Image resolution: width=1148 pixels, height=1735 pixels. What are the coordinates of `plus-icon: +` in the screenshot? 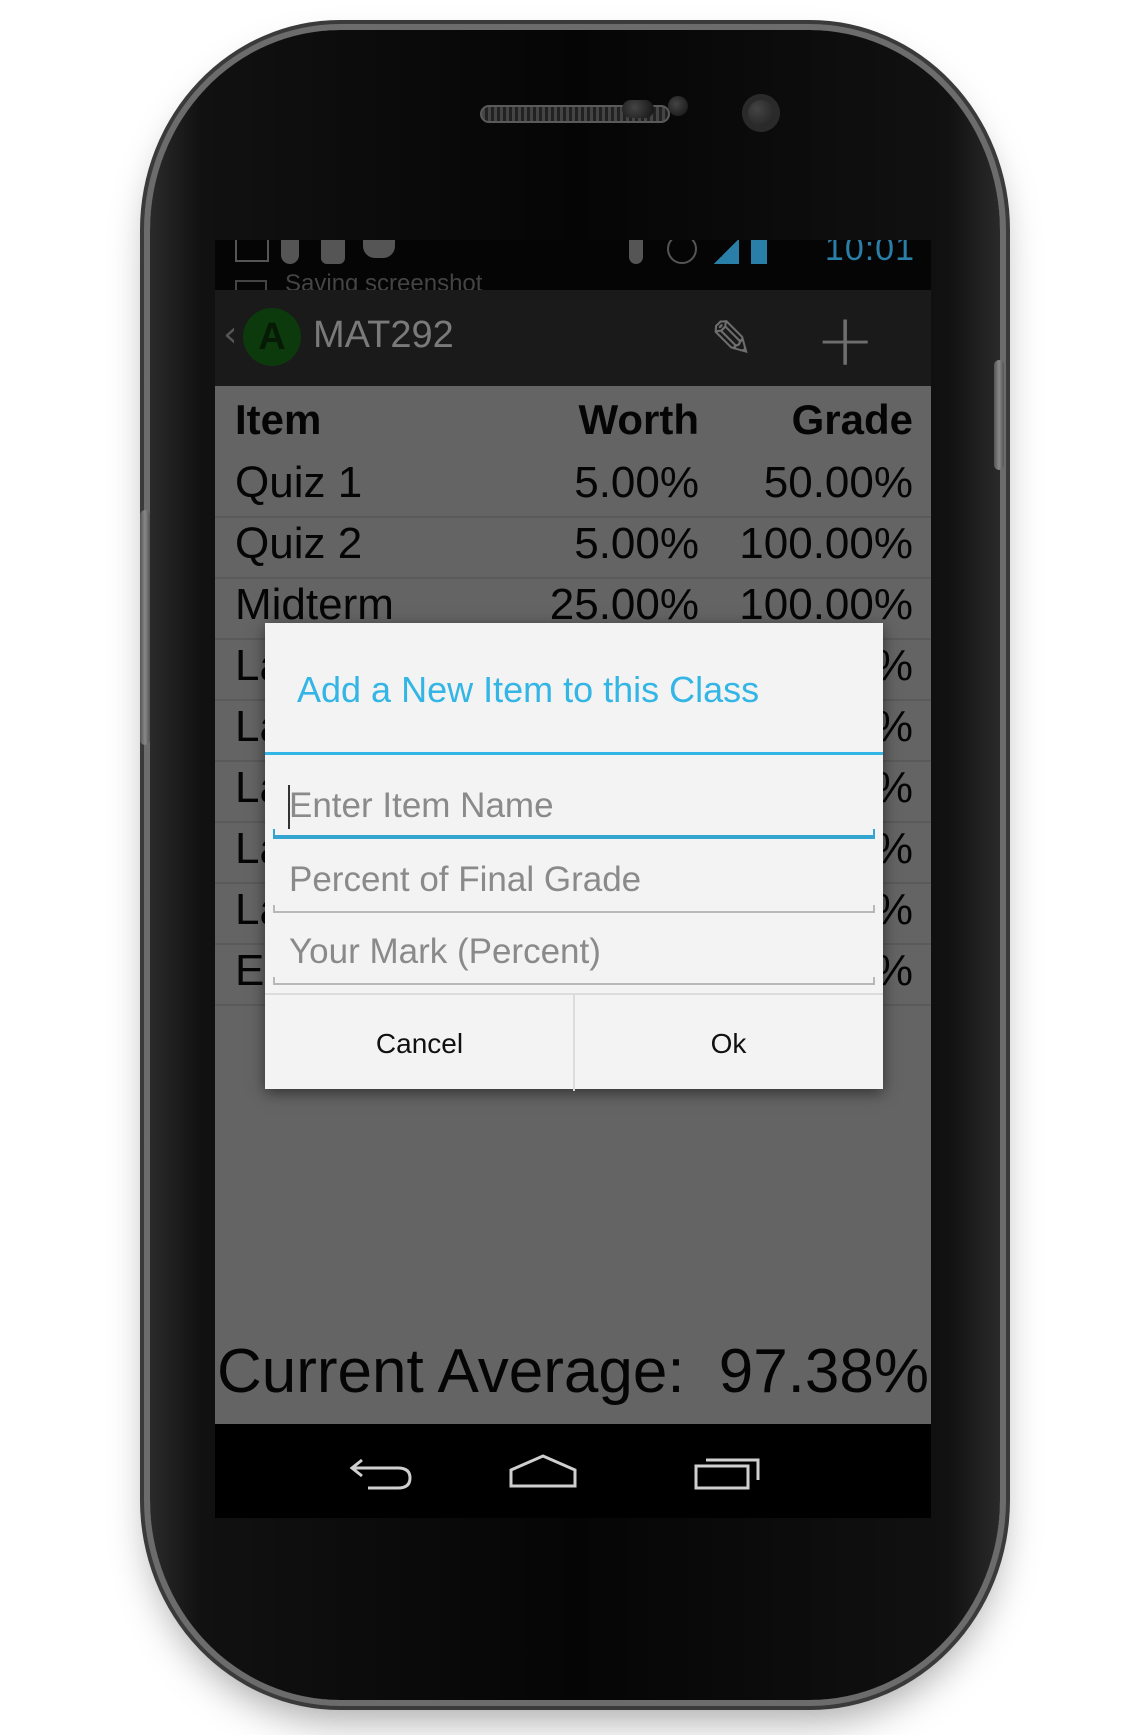 It's located at (845, 340).